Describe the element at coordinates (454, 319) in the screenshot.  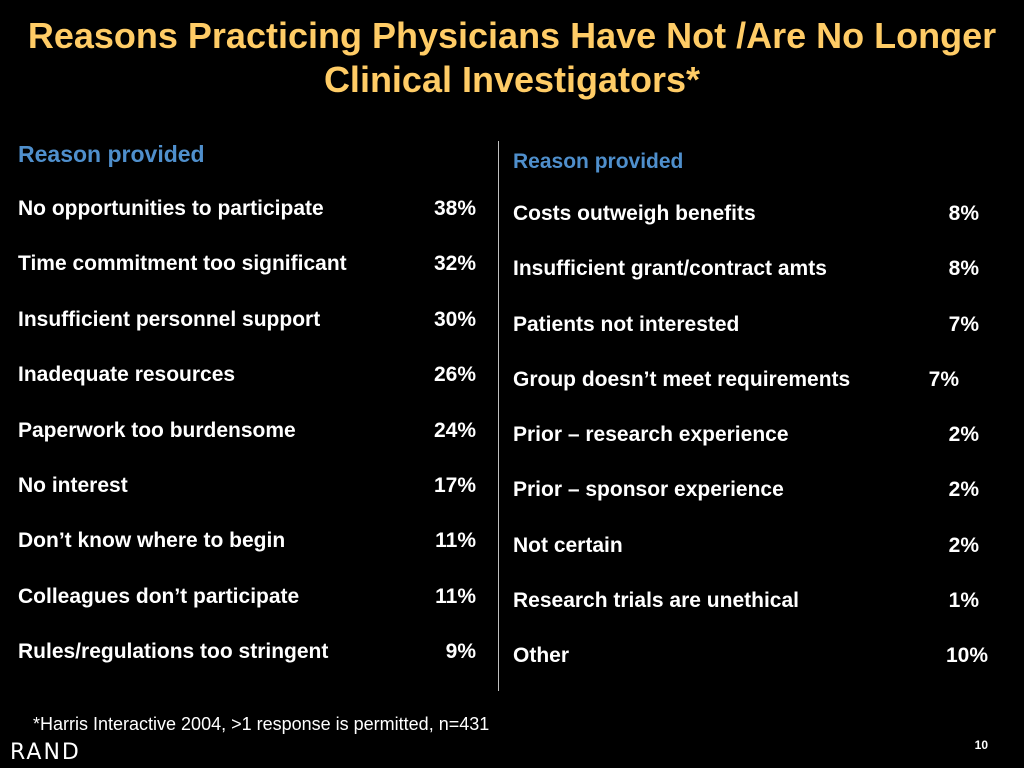
I see `reason-percent: 30%` at that location.